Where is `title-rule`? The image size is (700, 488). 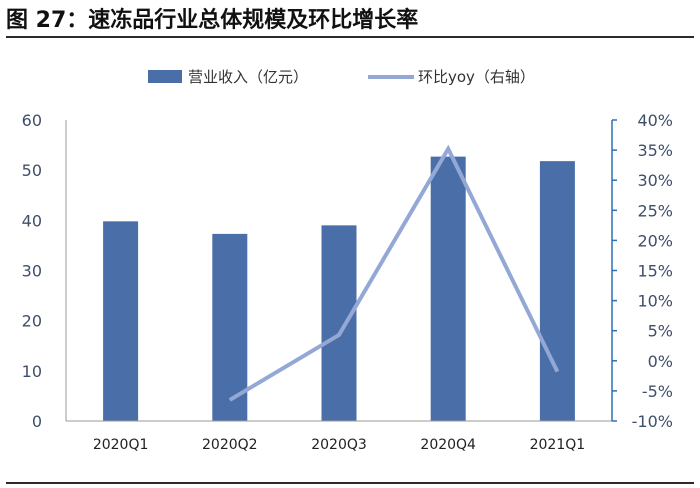
title-rule is located at coordinates (350, 37).